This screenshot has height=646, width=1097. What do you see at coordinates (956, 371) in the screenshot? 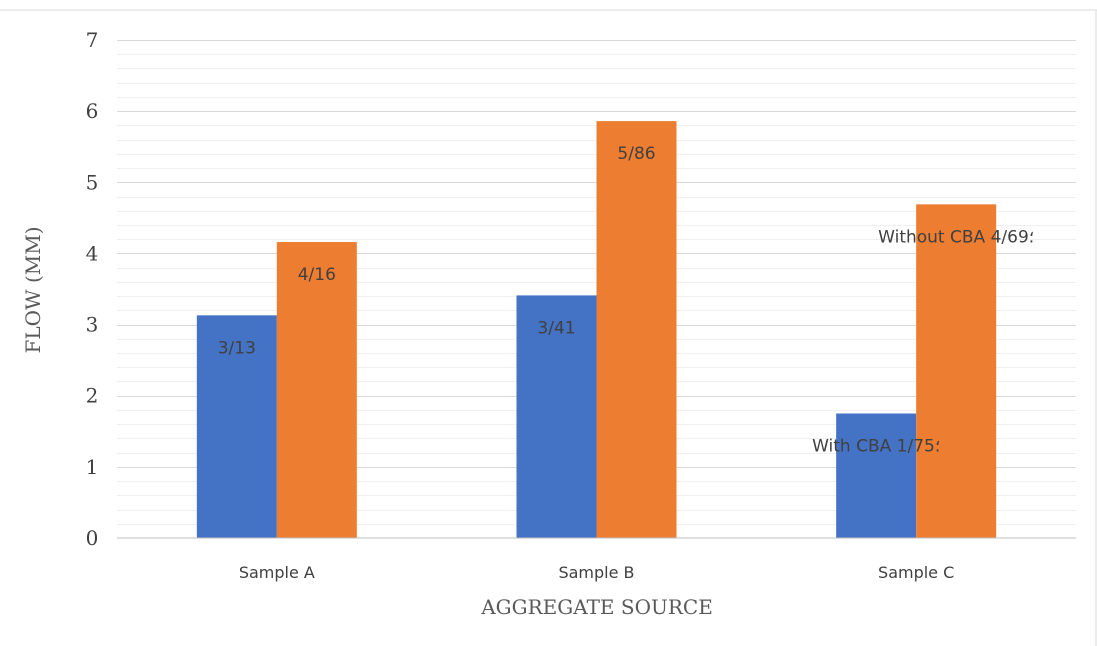
I see `bar-without-cba-sample-c` at bounding box center [956, 371].